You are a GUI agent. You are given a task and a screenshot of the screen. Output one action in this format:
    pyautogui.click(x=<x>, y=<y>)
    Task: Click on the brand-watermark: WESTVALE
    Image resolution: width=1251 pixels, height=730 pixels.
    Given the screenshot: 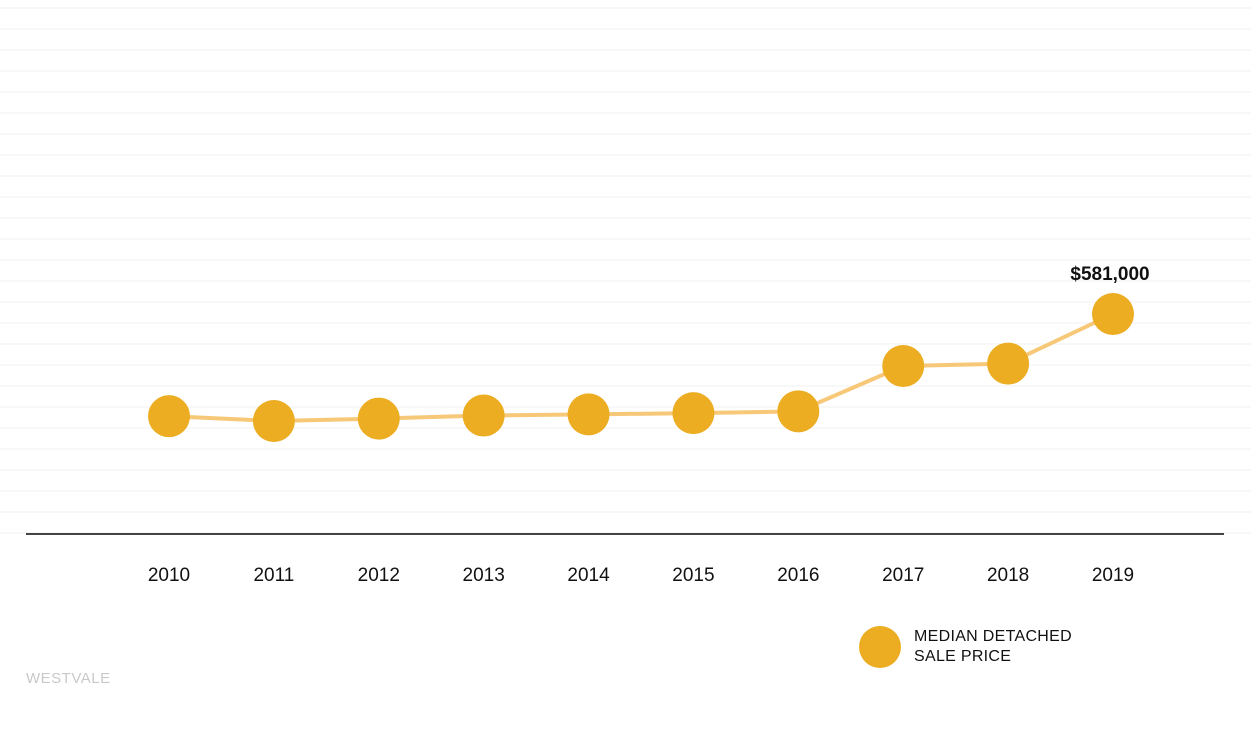 What is the action you would take?
    pyautogui.click(x=68, y=678)
    